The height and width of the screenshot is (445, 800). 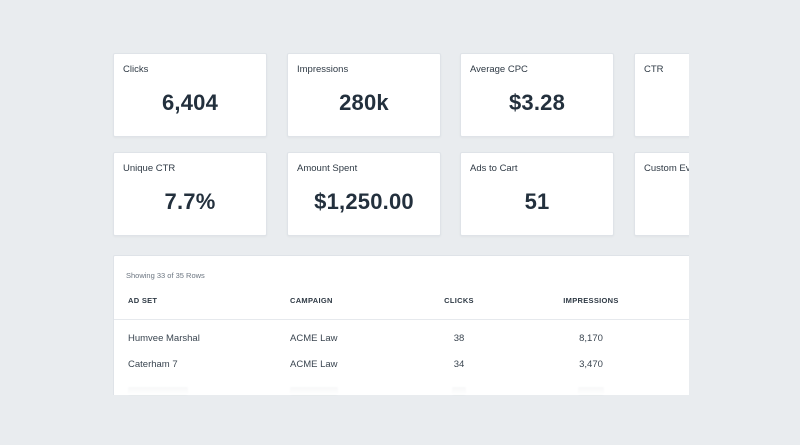 What do you see at coordinates (153, 364) in the screenshot?
I see `cell-ad-set: Caterham 7` at bounding box center [153, 364].